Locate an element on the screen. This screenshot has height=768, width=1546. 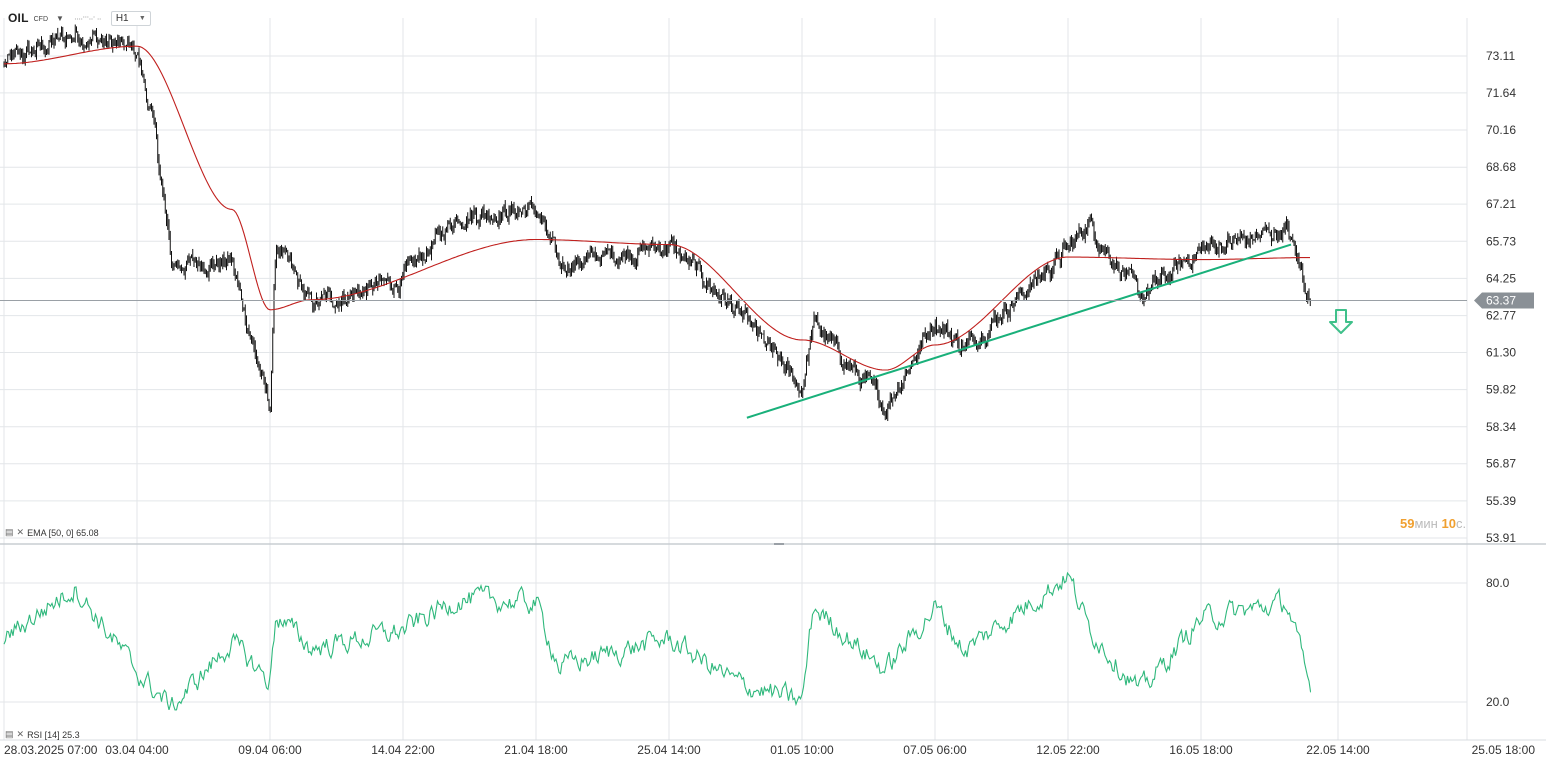
rsi-indicator-label: ▤ ✕ RSI [14] 25.3 is located at coordinates (42, 734).